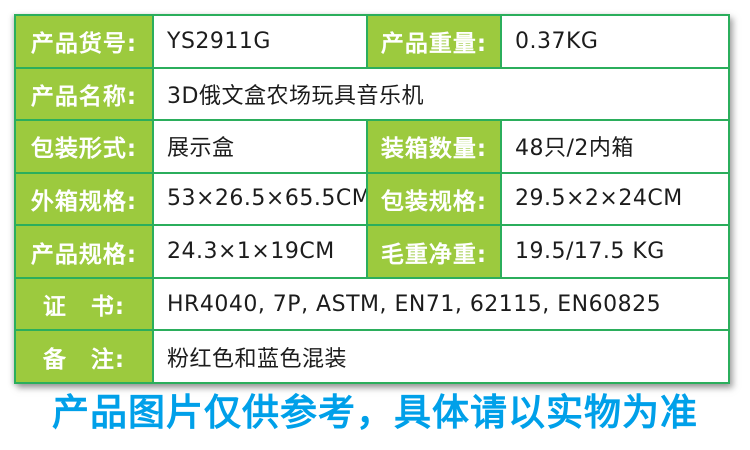 The height and width of the screenshot is (450, 750). What do you see at coordinates (375, 412) in the screenshot?
I see `disclaimer-note: 产品图片仅供参考，具体请以实物为准` at bounding box center [375, 412].